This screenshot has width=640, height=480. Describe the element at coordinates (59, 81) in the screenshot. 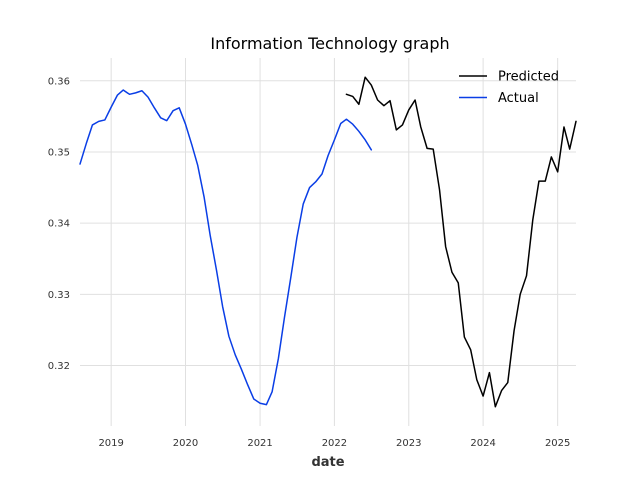

I see `y-tick-label: 0.36` at that location.